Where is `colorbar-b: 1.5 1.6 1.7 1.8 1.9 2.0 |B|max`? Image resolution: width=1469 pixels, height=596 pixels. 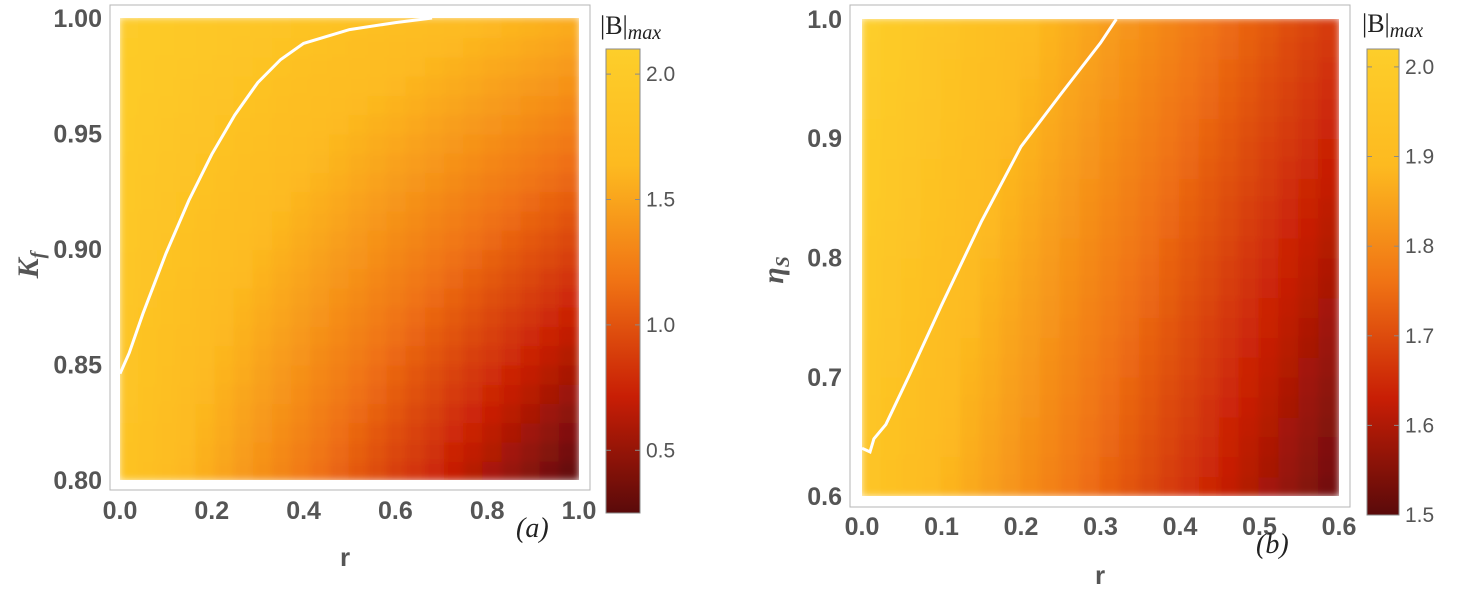
colorbar-b: 1.5 1.6 1.7 1.8 1.9 2.0 |B|max is located at coordinates (1398, 268).